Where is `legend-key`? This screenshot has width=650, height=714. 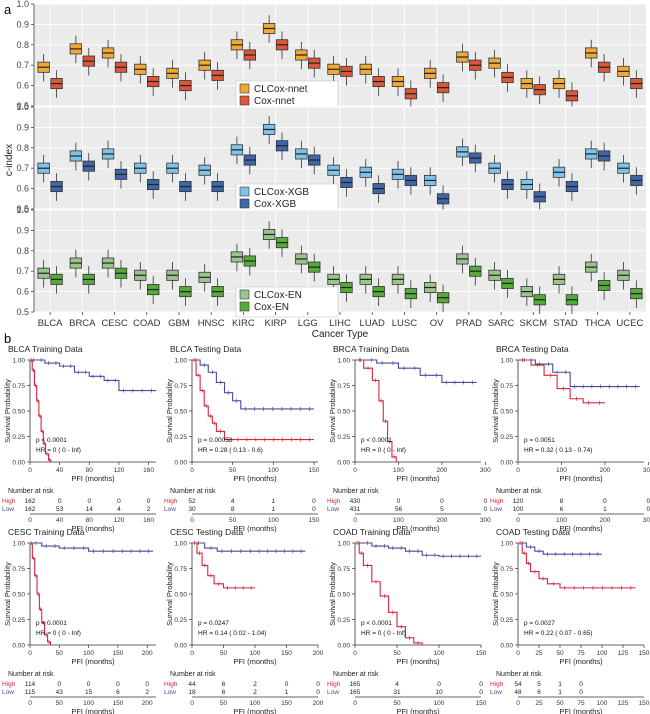 legend-key is located at coordinates (244, 88).